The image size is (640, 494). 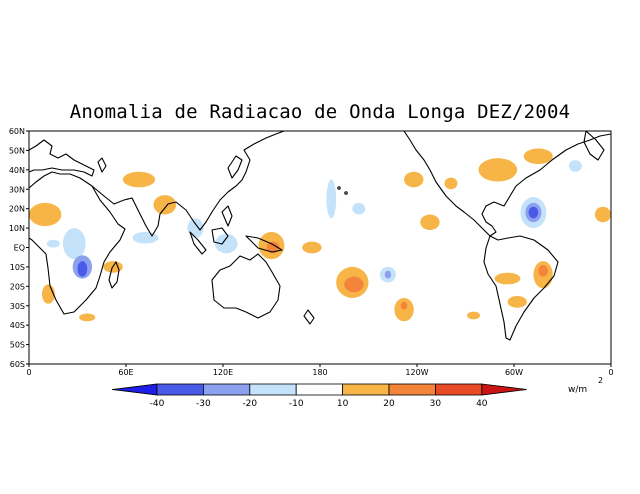 What do you see at coordinates (17, 189) in the screenshot?
I see `lat-label: 30N` at bounding box center [17, 189].